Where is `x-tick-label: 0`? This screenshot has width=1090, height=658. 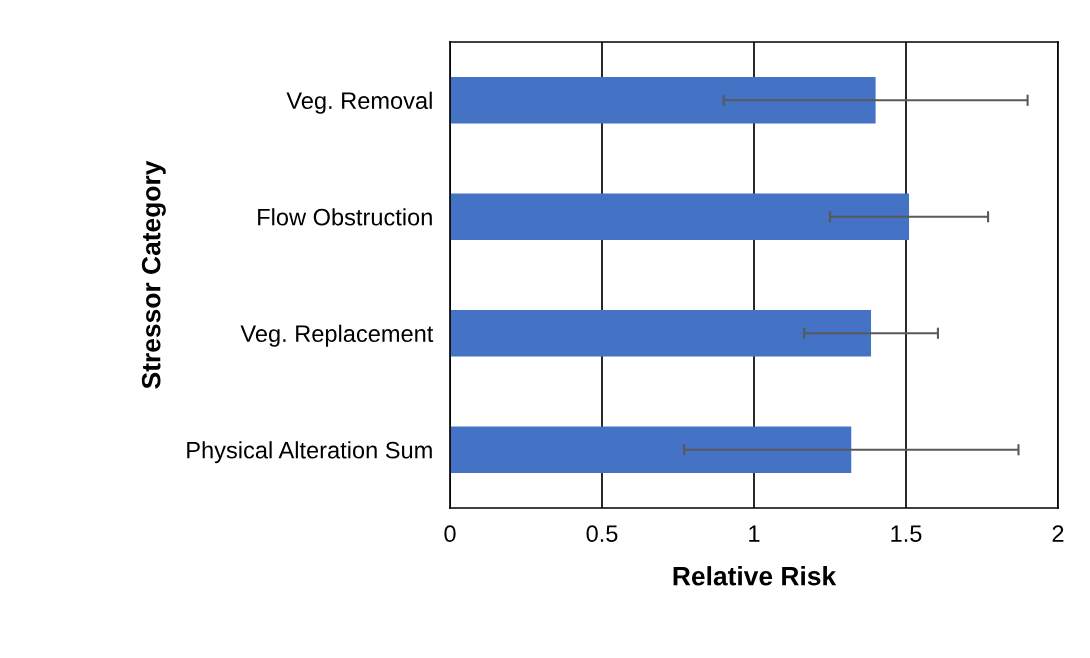 x-tick-label: 0 is located at coordinates (450, 534).